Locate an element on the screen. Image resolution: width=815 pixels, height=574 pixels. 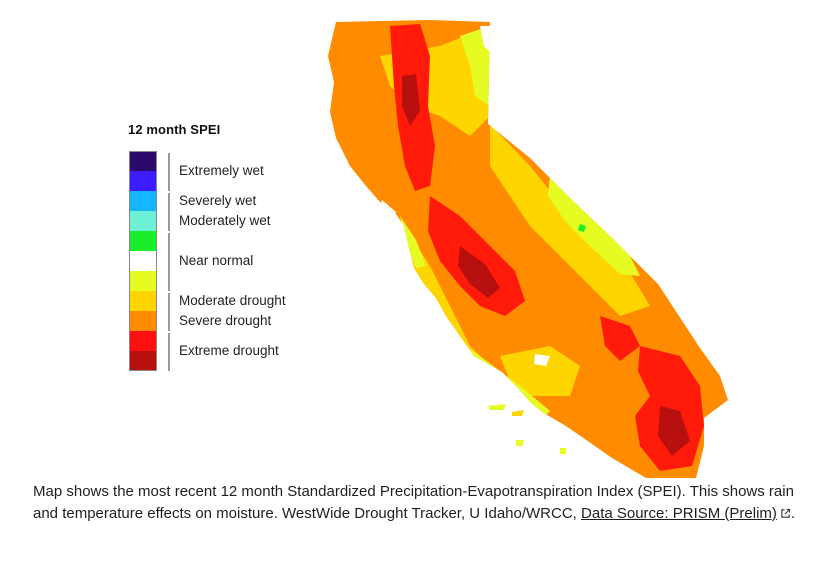
map-region-normal-south is located at coordinates (542, 360).